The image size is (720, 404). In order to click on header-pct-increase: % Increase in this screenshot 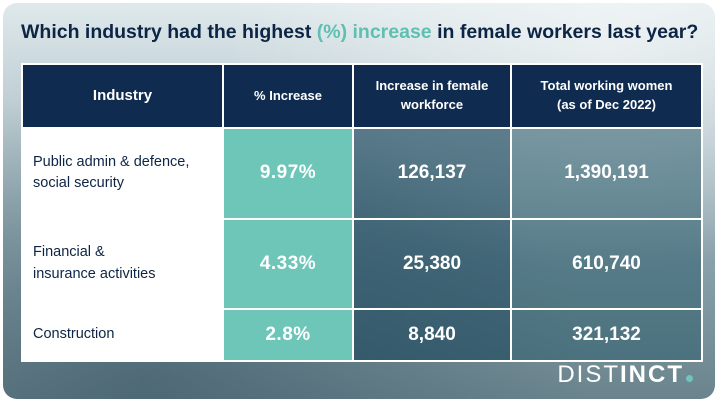, I will do `click(288, 96)`.